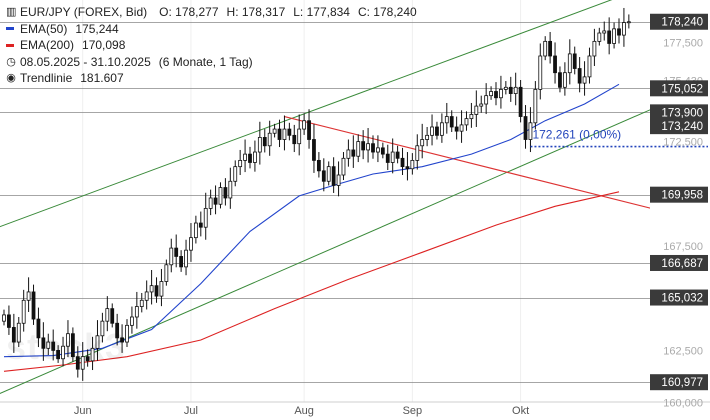 This screenshot has height=420, width=710. Describe the element at coordinates (84, 12) in the screenshot. I see `legend-instrument: EUR/JPY (FOREX, Bid)` at that location.